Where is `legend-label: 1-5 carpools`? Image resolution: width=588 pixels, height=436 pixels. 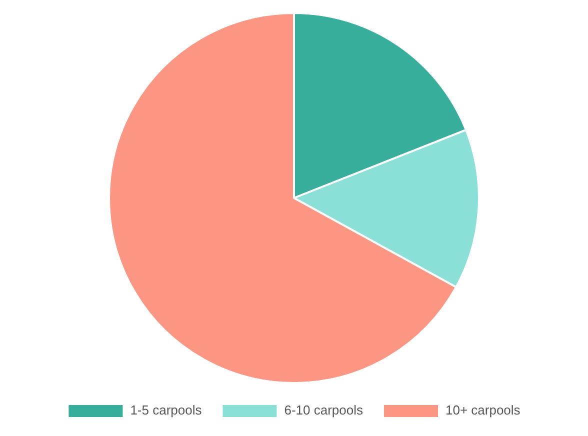
legend-label: 1-5 carpools is located at coordinates (166, 410).